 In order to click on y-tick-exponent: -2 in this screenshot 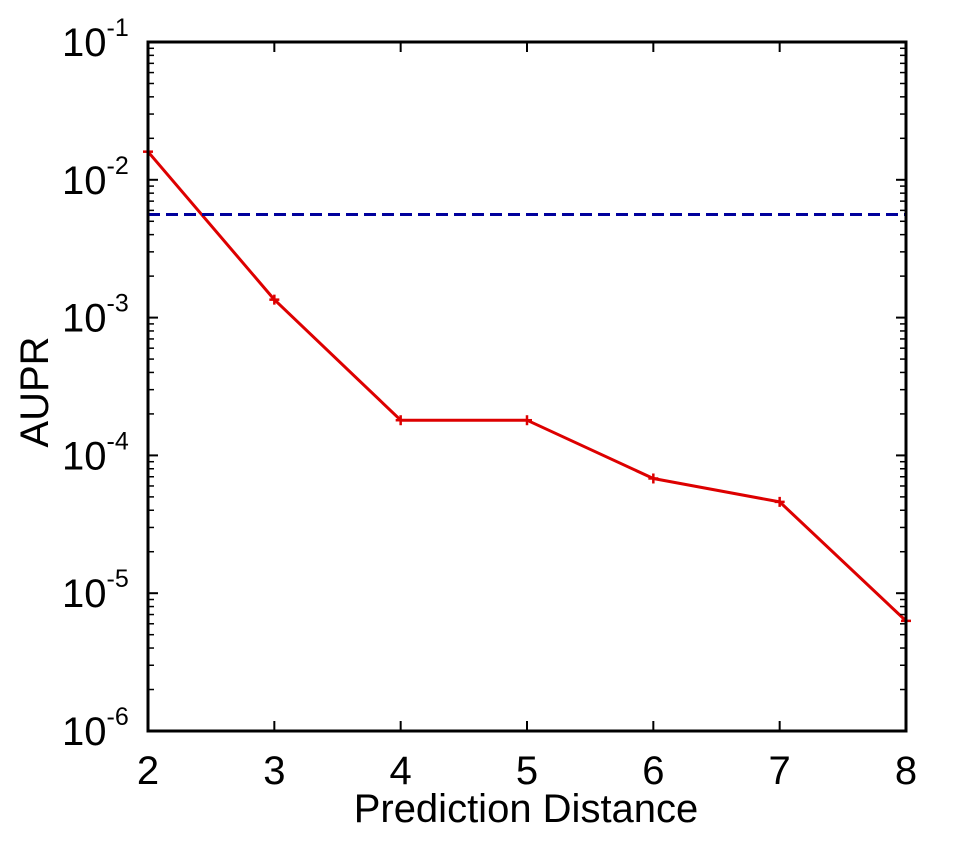, I will do `click(118, 166)`.